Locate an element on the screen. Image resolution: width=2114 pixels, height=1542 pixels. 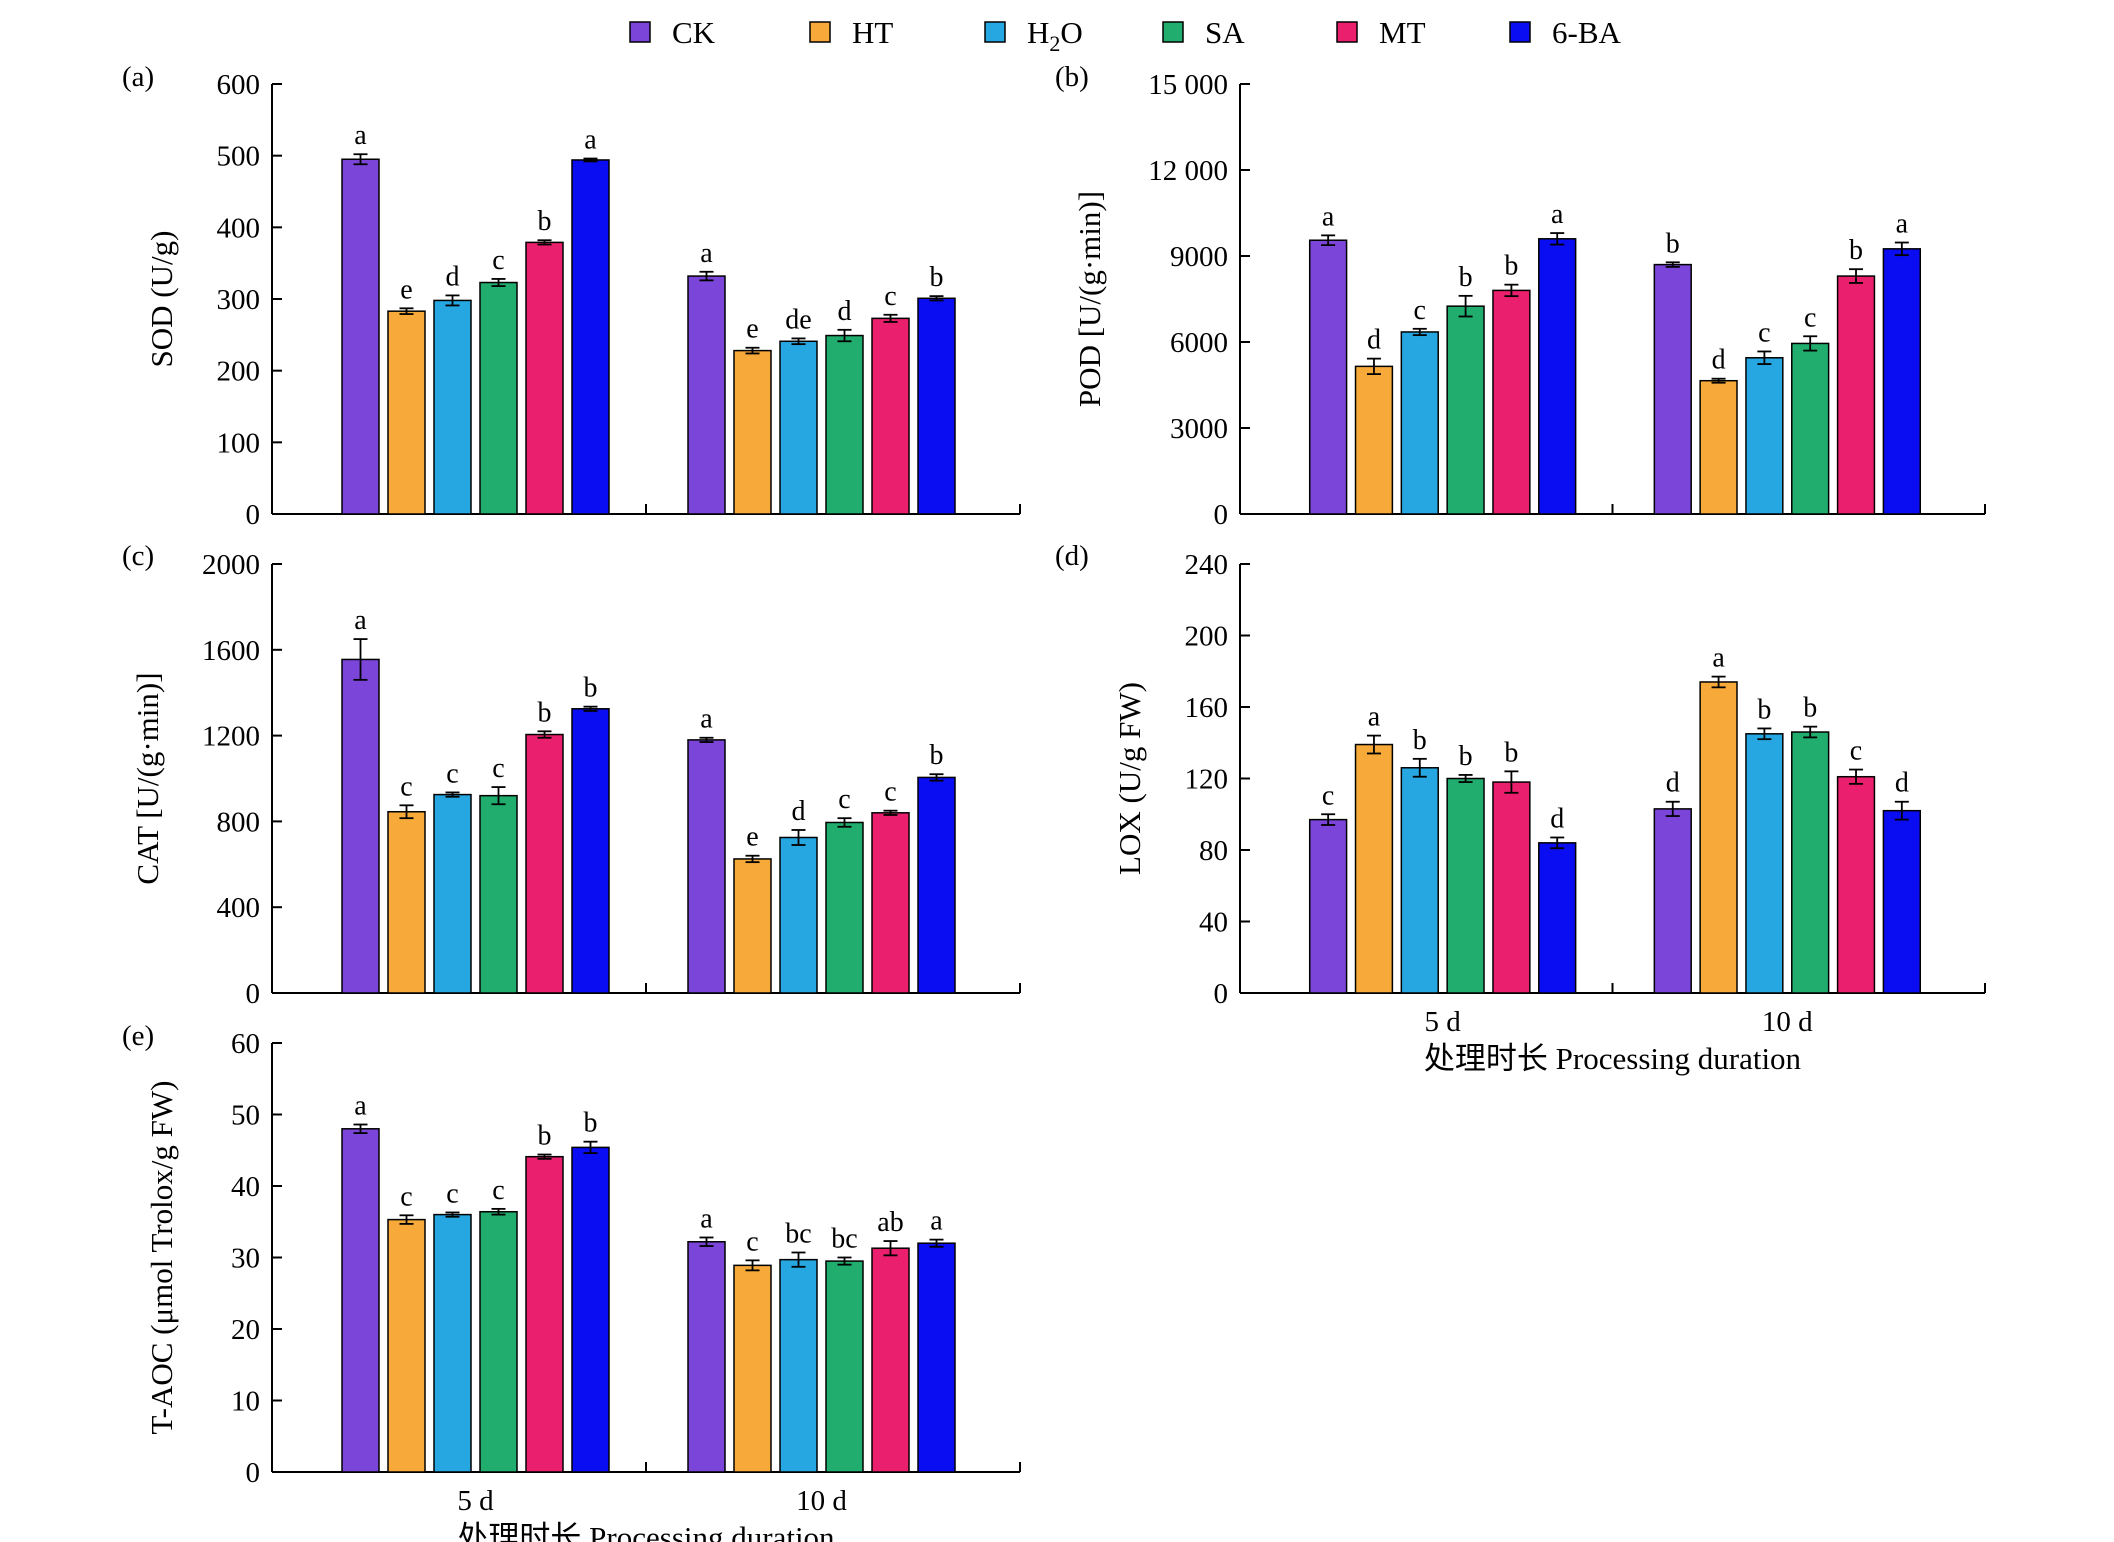
y-axis-title: LOX (U/g FW) is located at coordinates (1129, 778).